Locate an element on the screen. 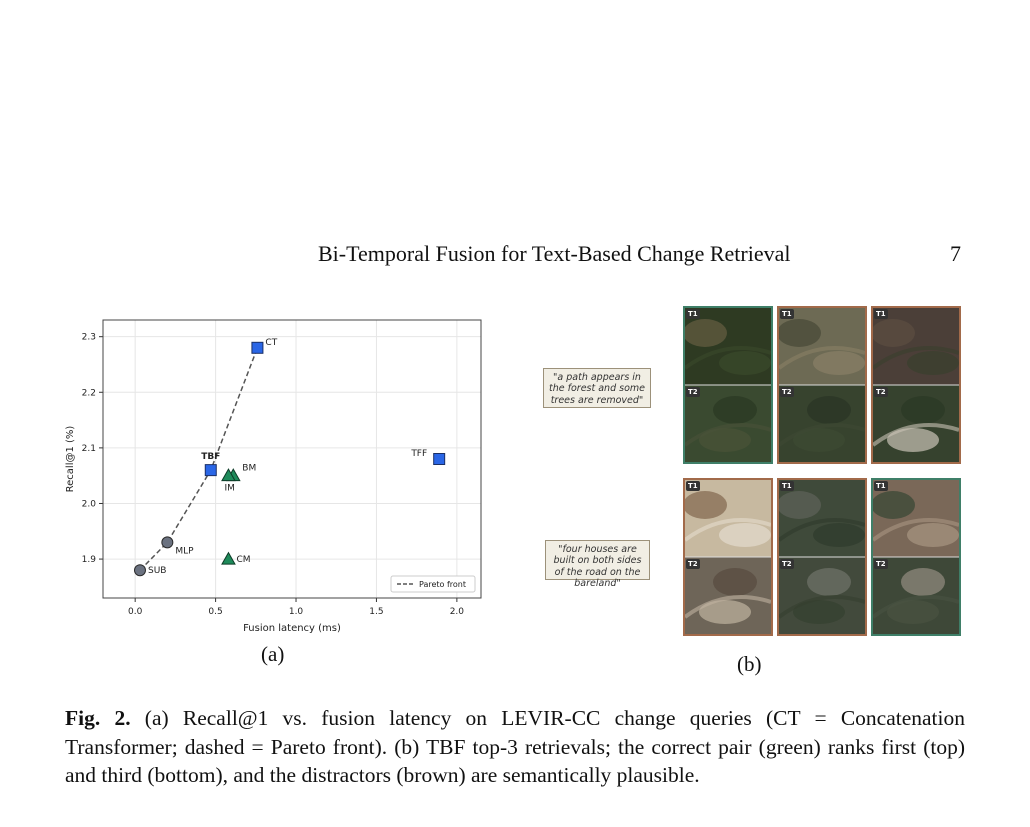  x-axis-label: Fusion latency (ms) is located at coordinates (292, 628).